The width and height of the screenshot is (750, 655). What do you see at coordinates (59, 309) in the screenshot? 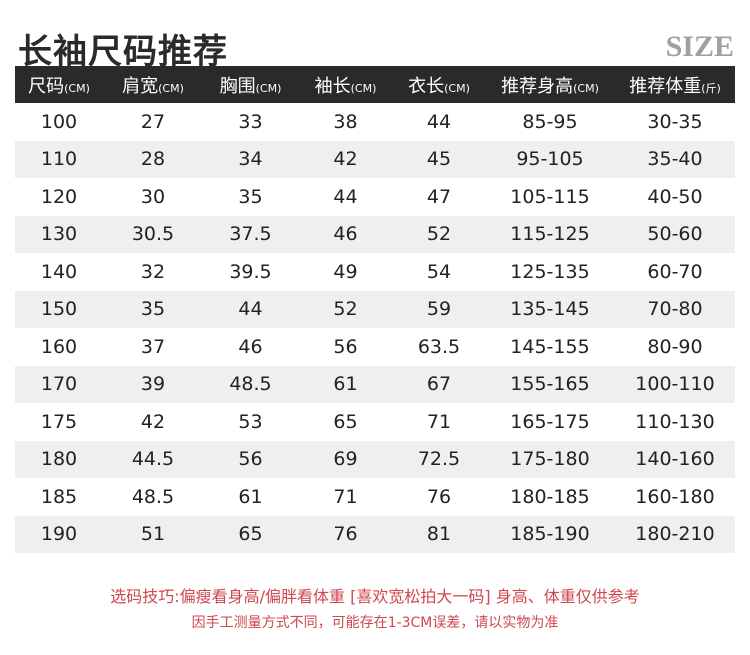
I see `table-cell: 150` at bounding box center [59, 309].